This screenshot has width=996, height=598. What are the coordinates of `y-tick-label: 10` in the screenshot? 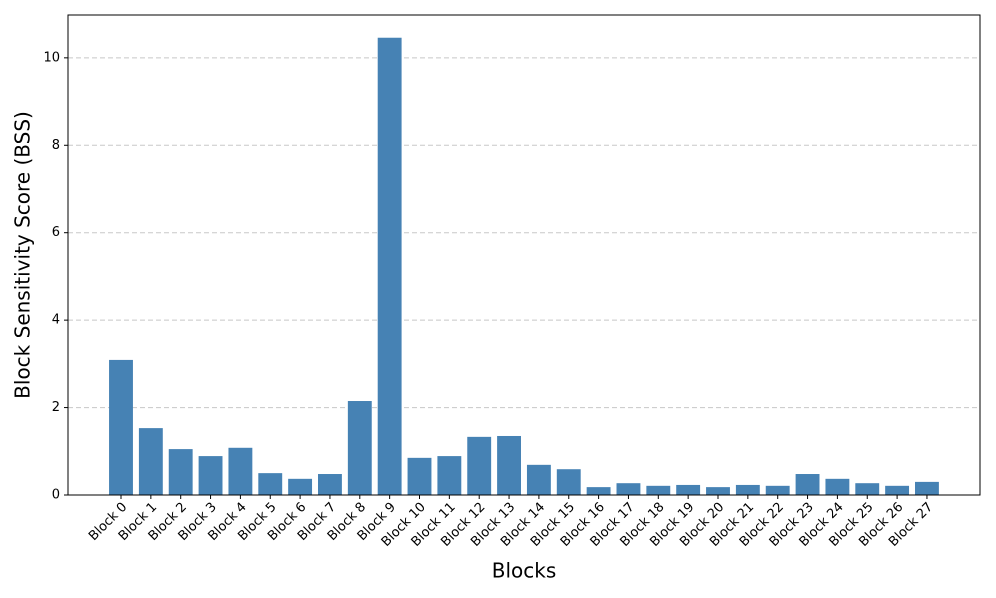 It's located at (51, 57).